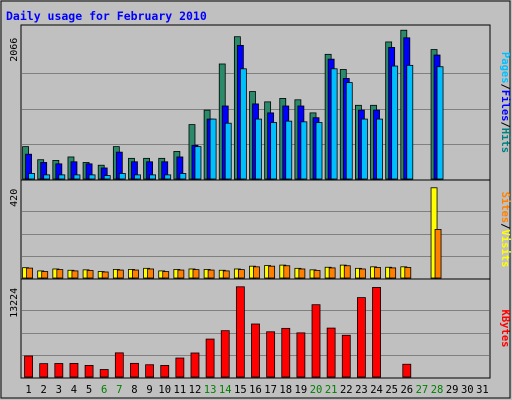 The image size is (512, 400). Describe the element at coordinates (149, 390) in the screenshot. I see `x-tick-label: 9` at that location.